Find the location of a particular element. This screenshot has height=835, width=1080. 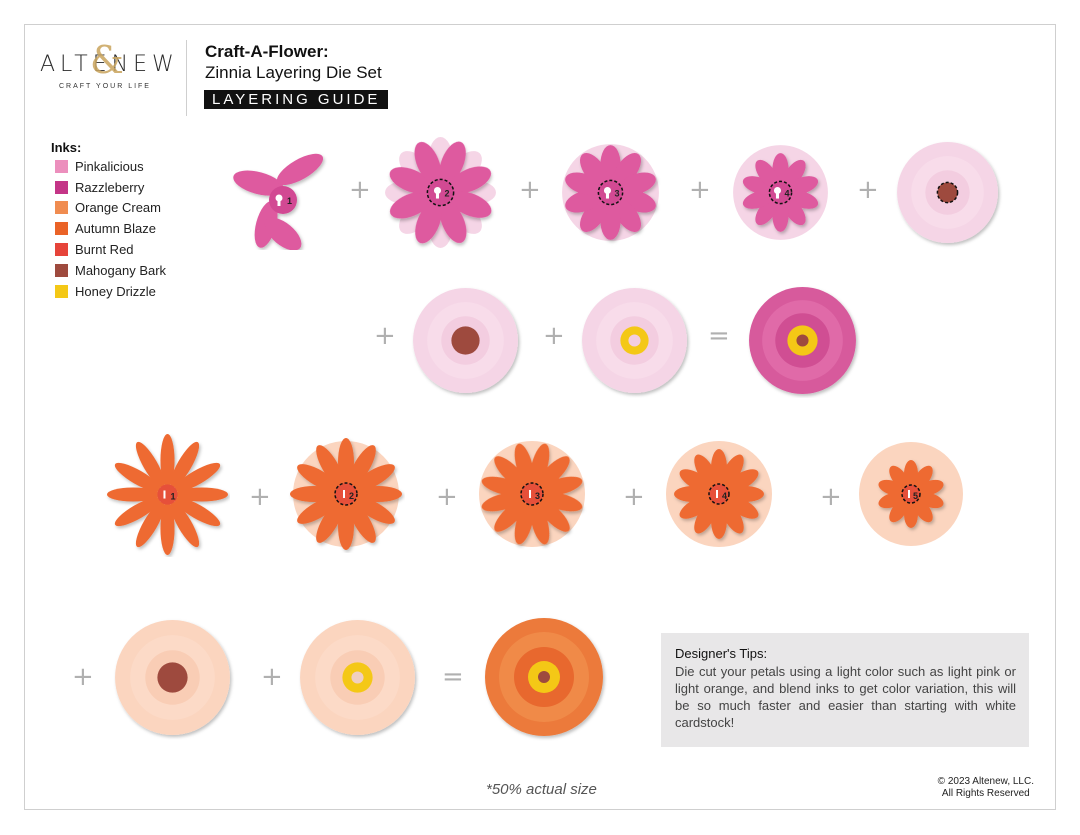

pink-layer-4-flower: 4 is located at coordinates (780, 192).